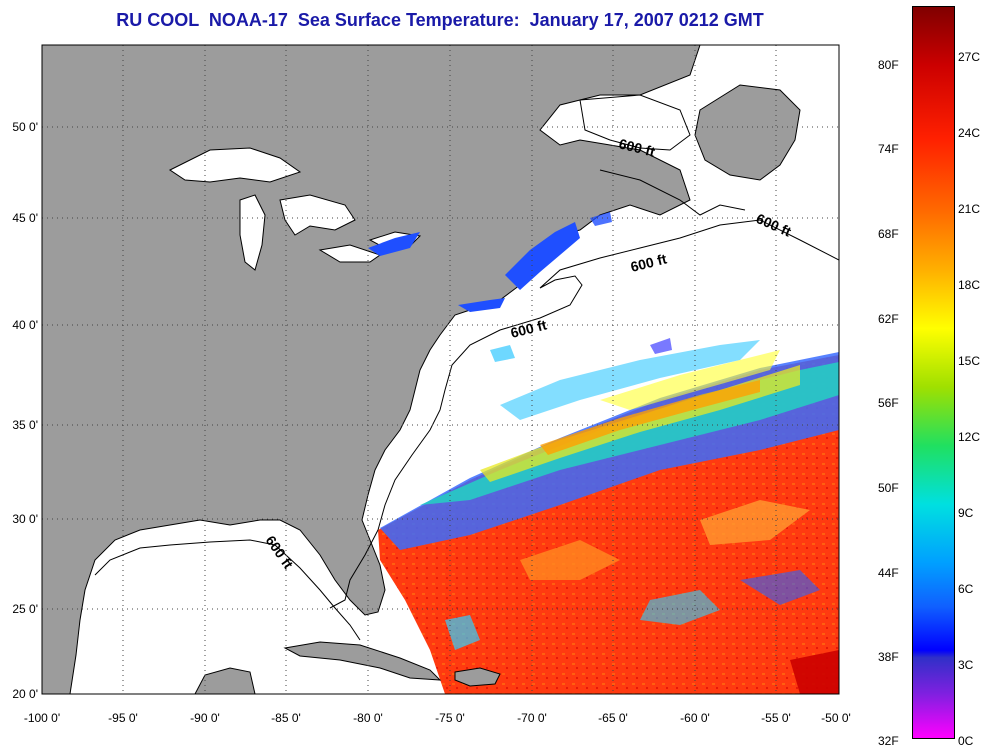 Image resolution: width=984 pixels, height=754 pixels. Describe the element at coordinates (888, 403) in the screenshot. I see `fahrenheit-label: 56F` at that location.